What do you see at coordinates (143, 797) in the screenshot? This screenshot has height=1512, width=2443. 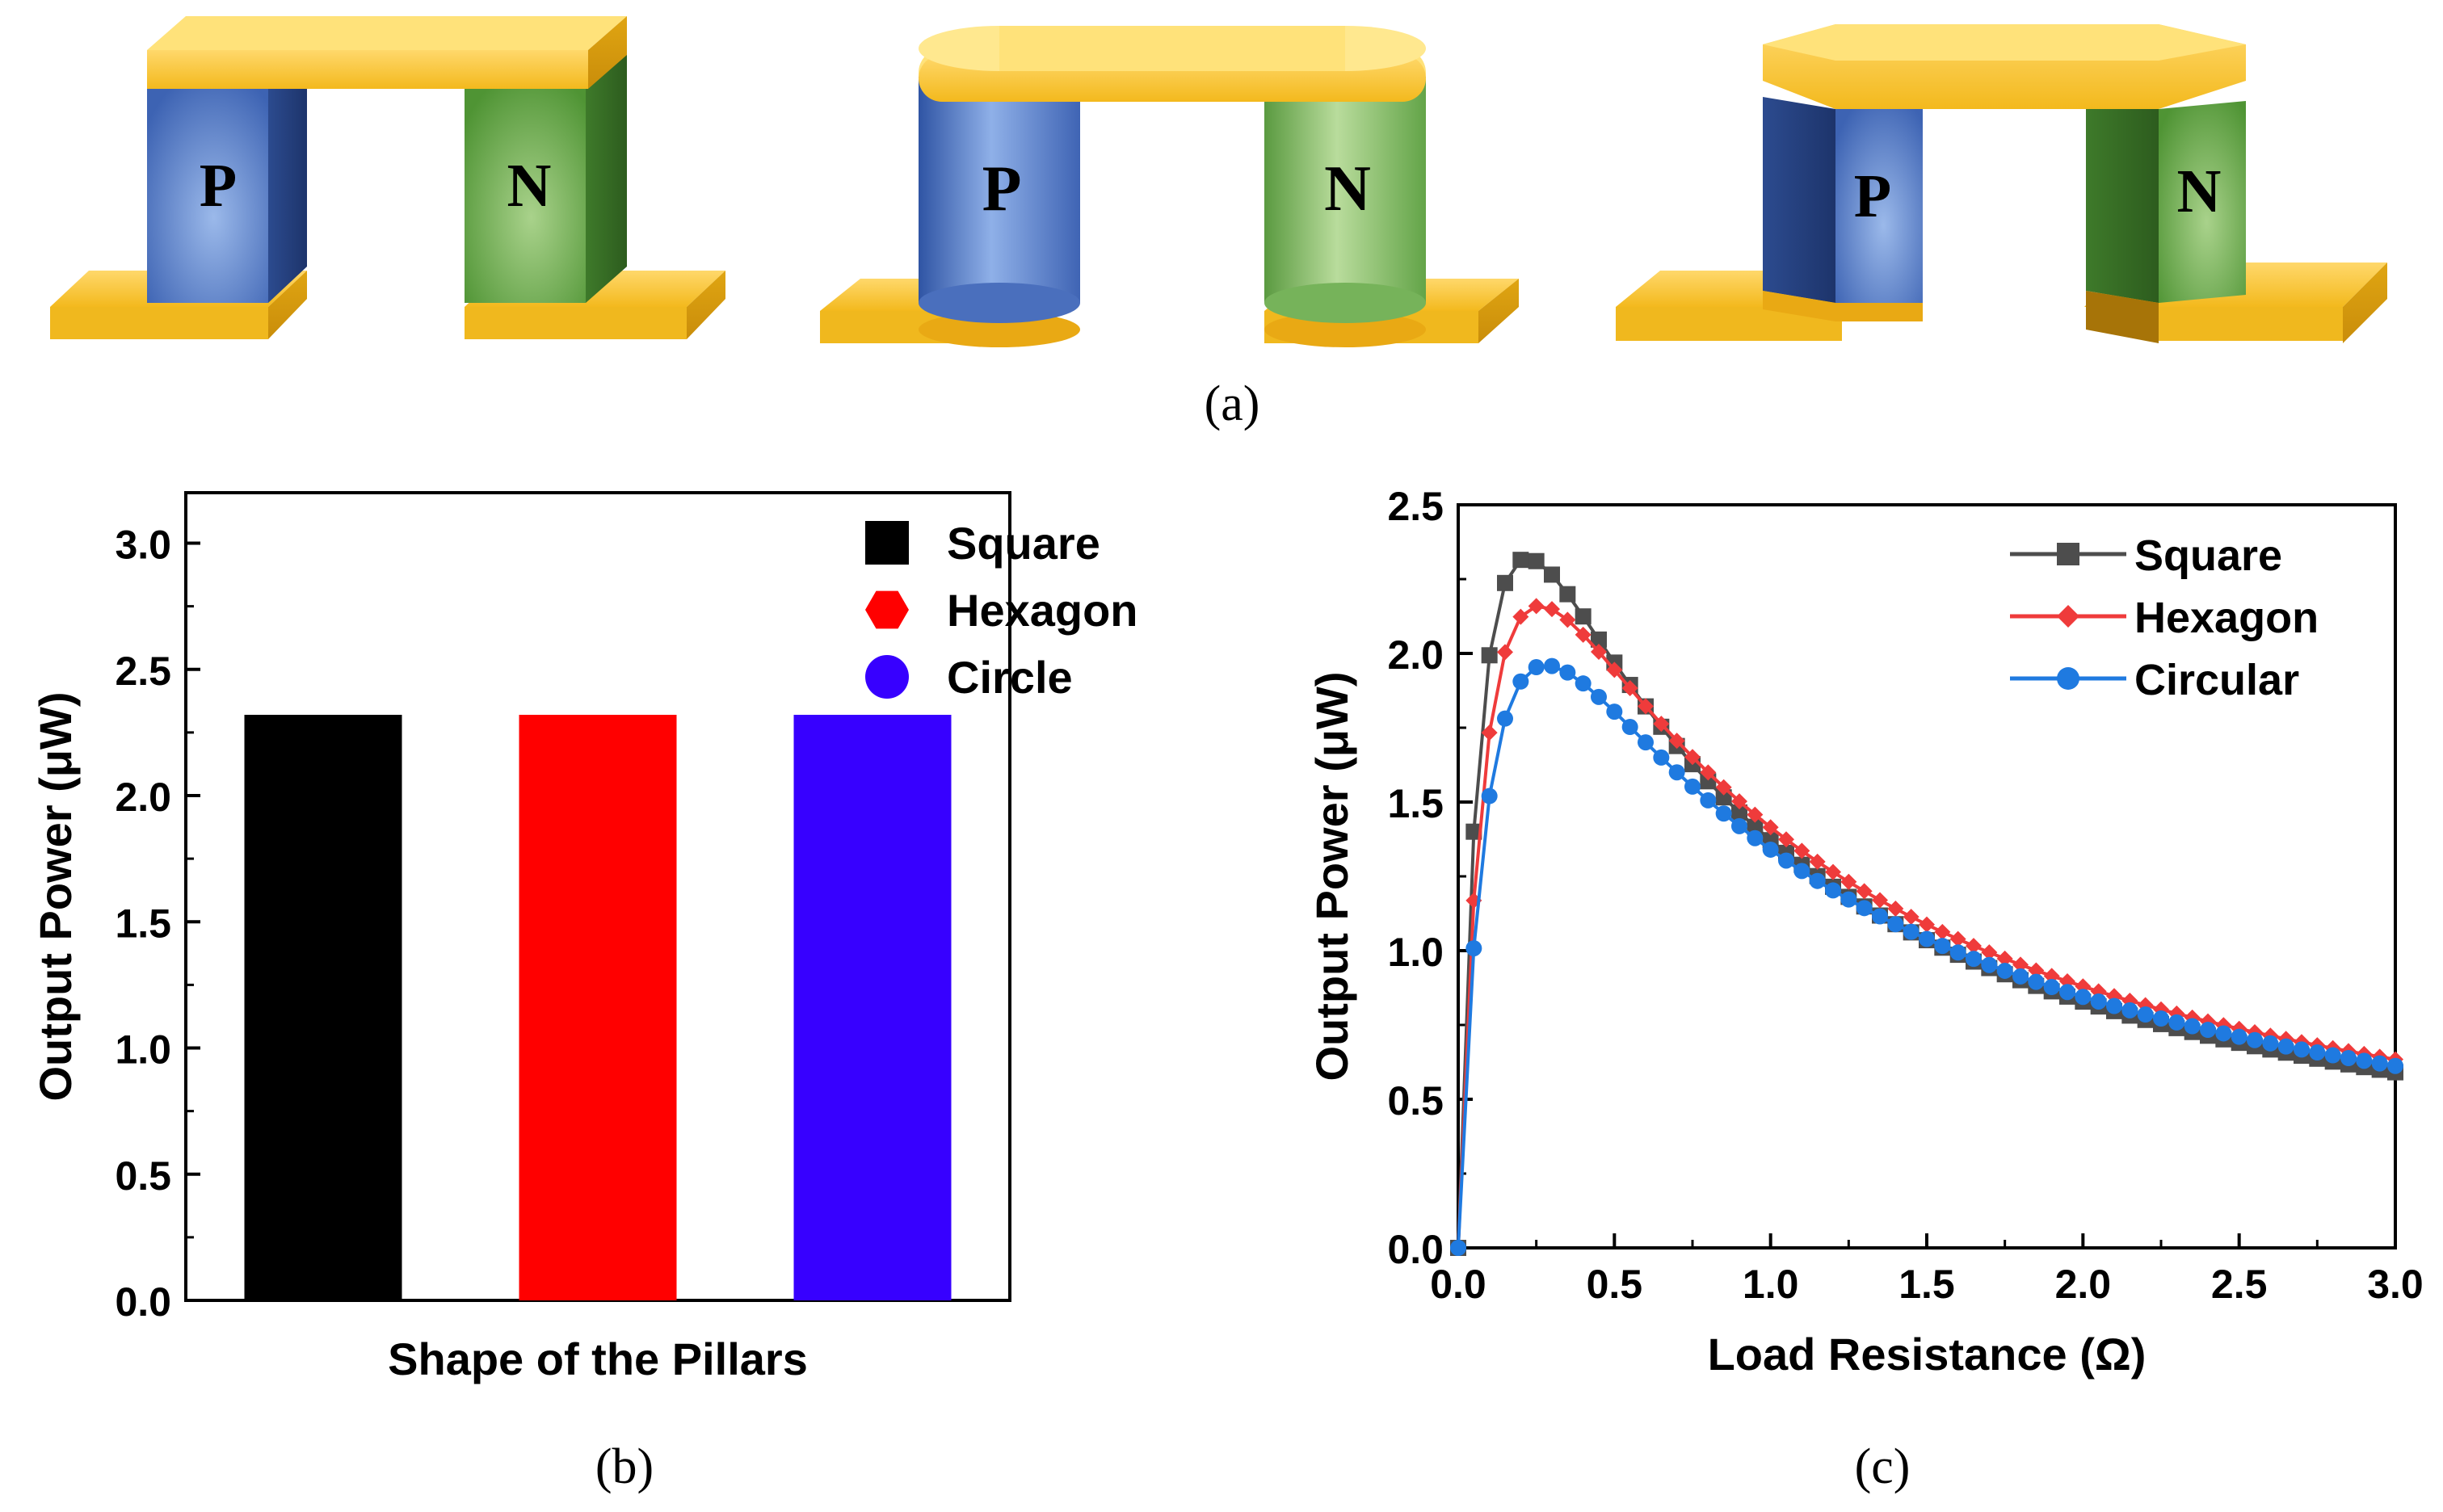 I see `bar-chart-ytick-label-4: 2.0` at bounding box center [143, 797].